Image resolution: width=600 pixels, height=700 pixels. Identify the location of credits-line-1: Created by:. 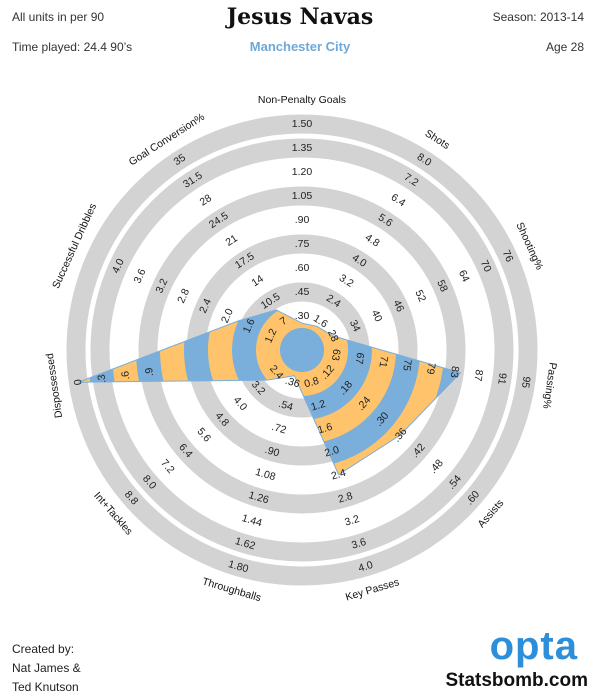
(43, 649).